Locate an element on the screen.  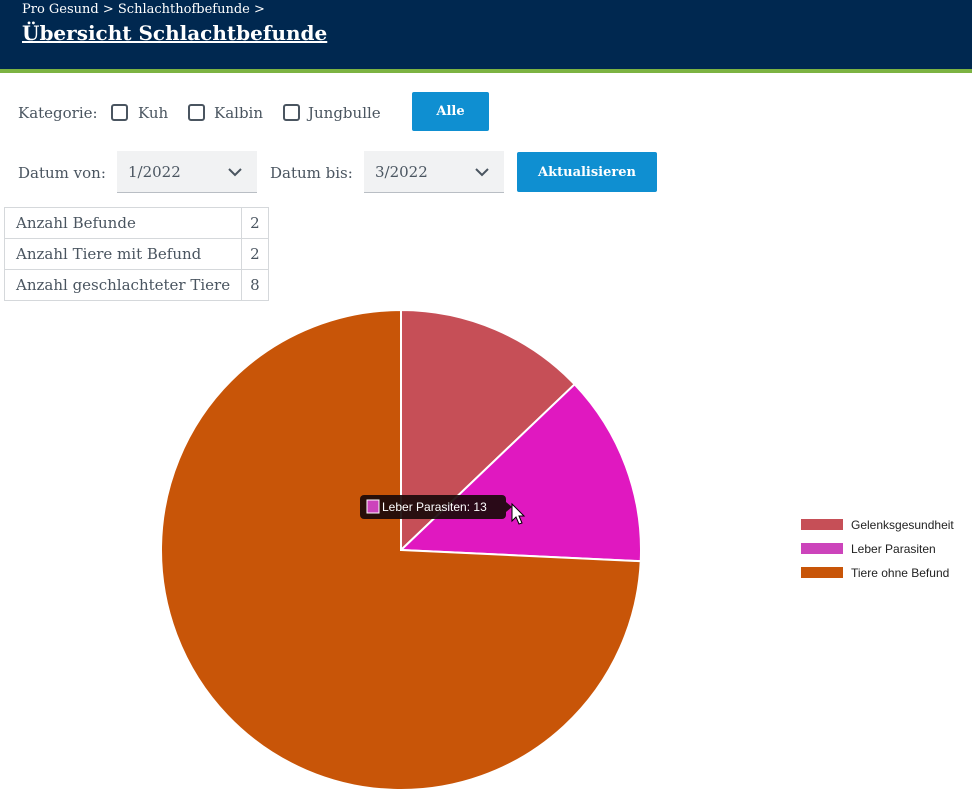
table-row: Anzahl Befunde 2 is located at coordinates (136, 223).